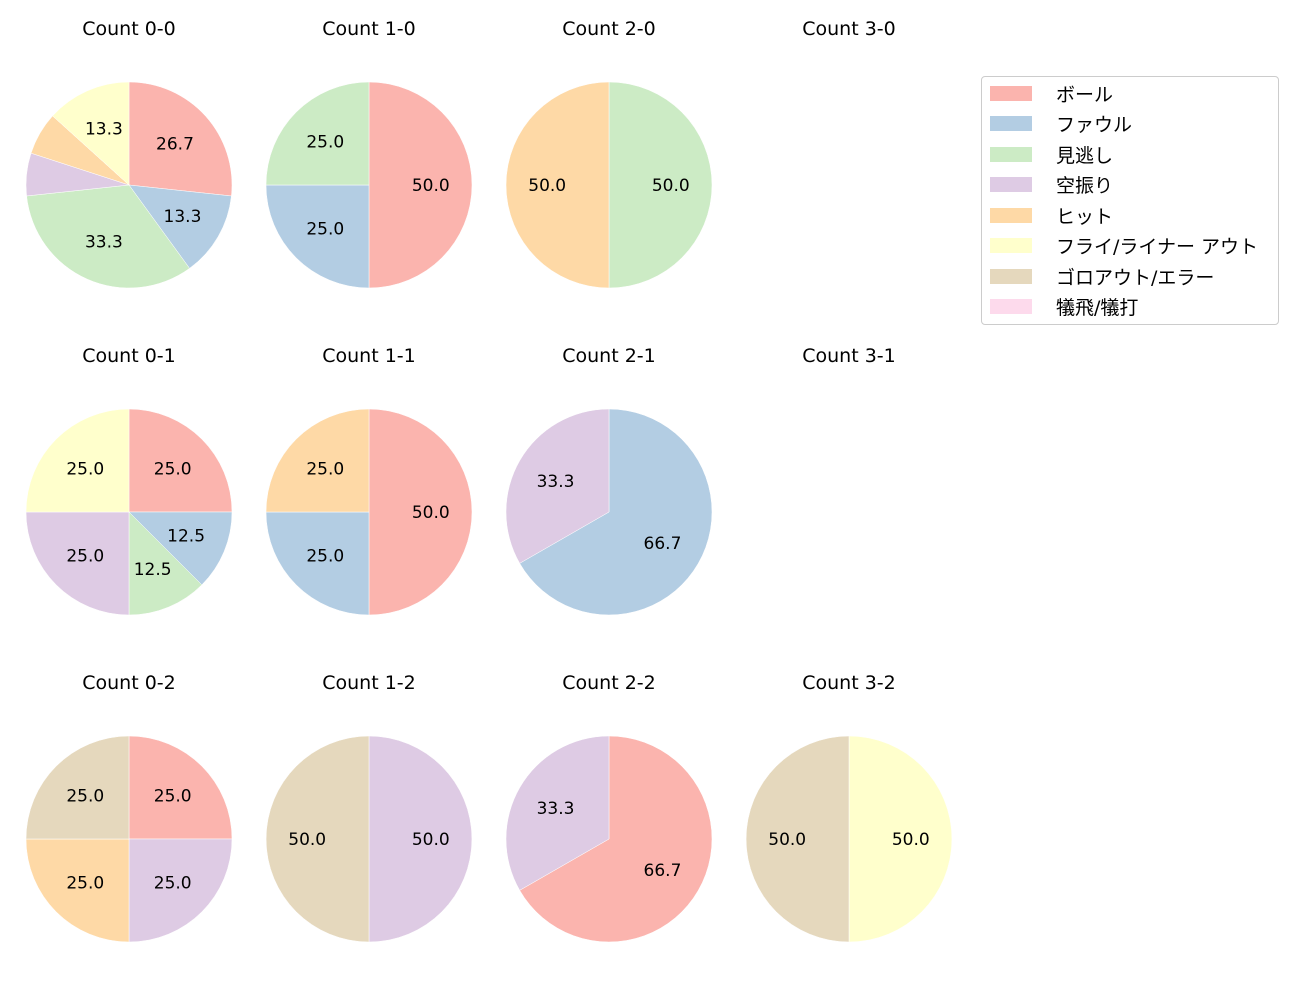  I want to click on pie-count-1-0: Count 1-0 50.0 25.0 25.0, so click(369, 153).